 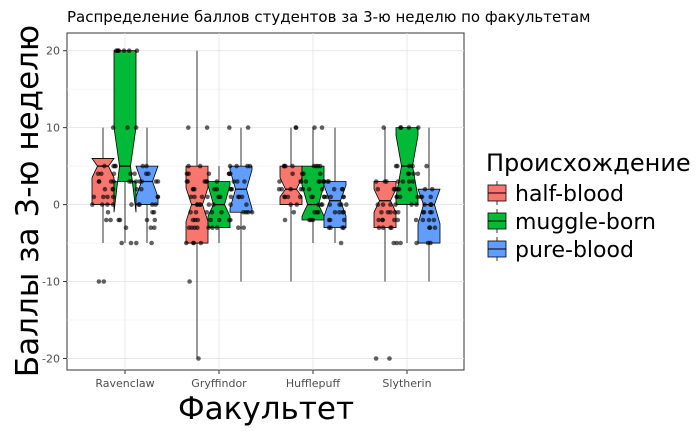 I want to click on x-axis-label: Факультет, so click(x=266, y=409).